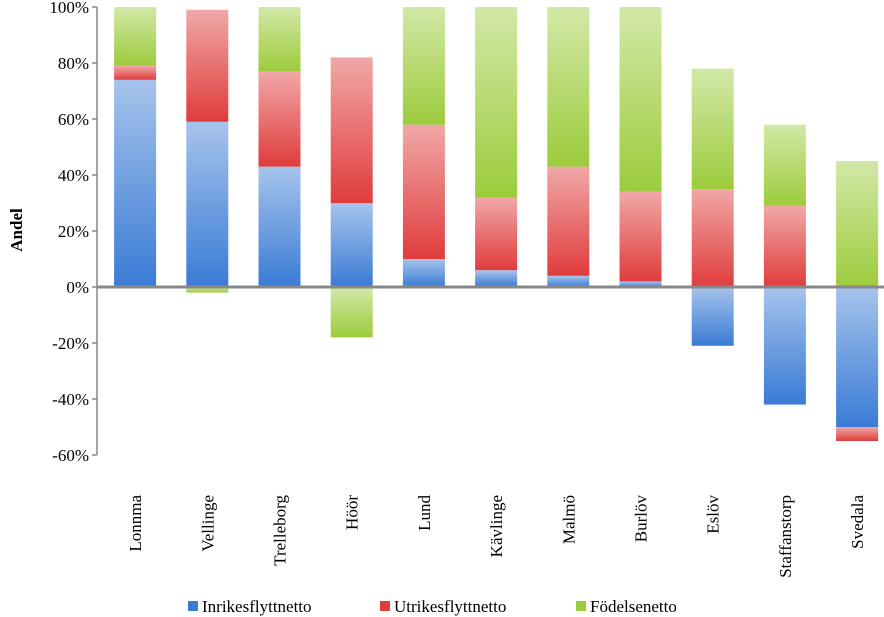  I want to click on x-tick-label: Trelleborg, so click(280, 530).